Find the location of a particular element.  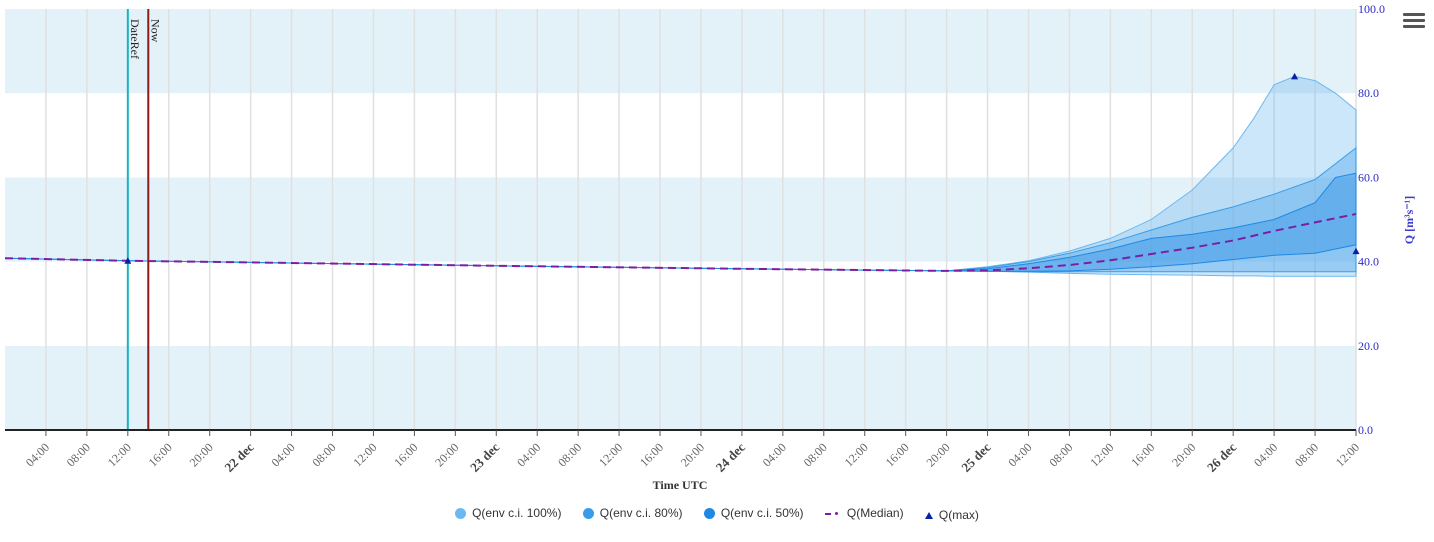

legend-label: Q(env c.i. 80%) is located at coordinates (641, 513).